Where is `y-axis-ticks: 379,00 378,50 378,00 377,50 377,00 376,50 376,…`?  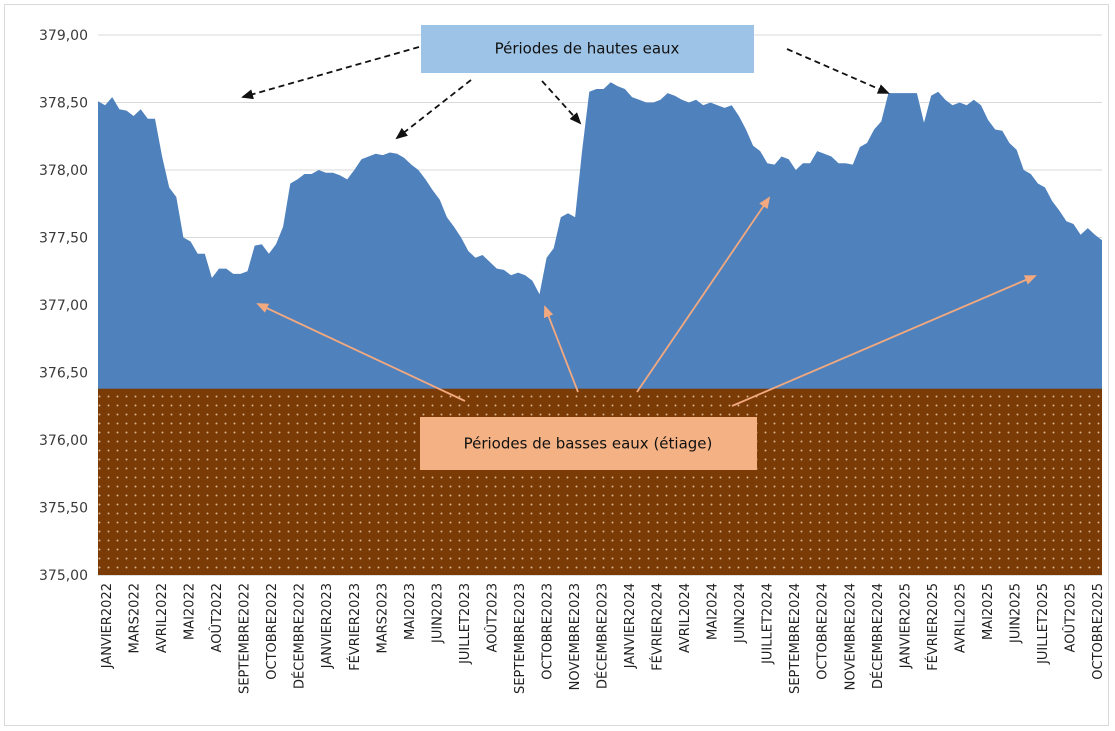 y-axis-ticks: 379,00 378,50 378,00 377,50 377,00 376,50 376,… is located at coordinates (63, 306).